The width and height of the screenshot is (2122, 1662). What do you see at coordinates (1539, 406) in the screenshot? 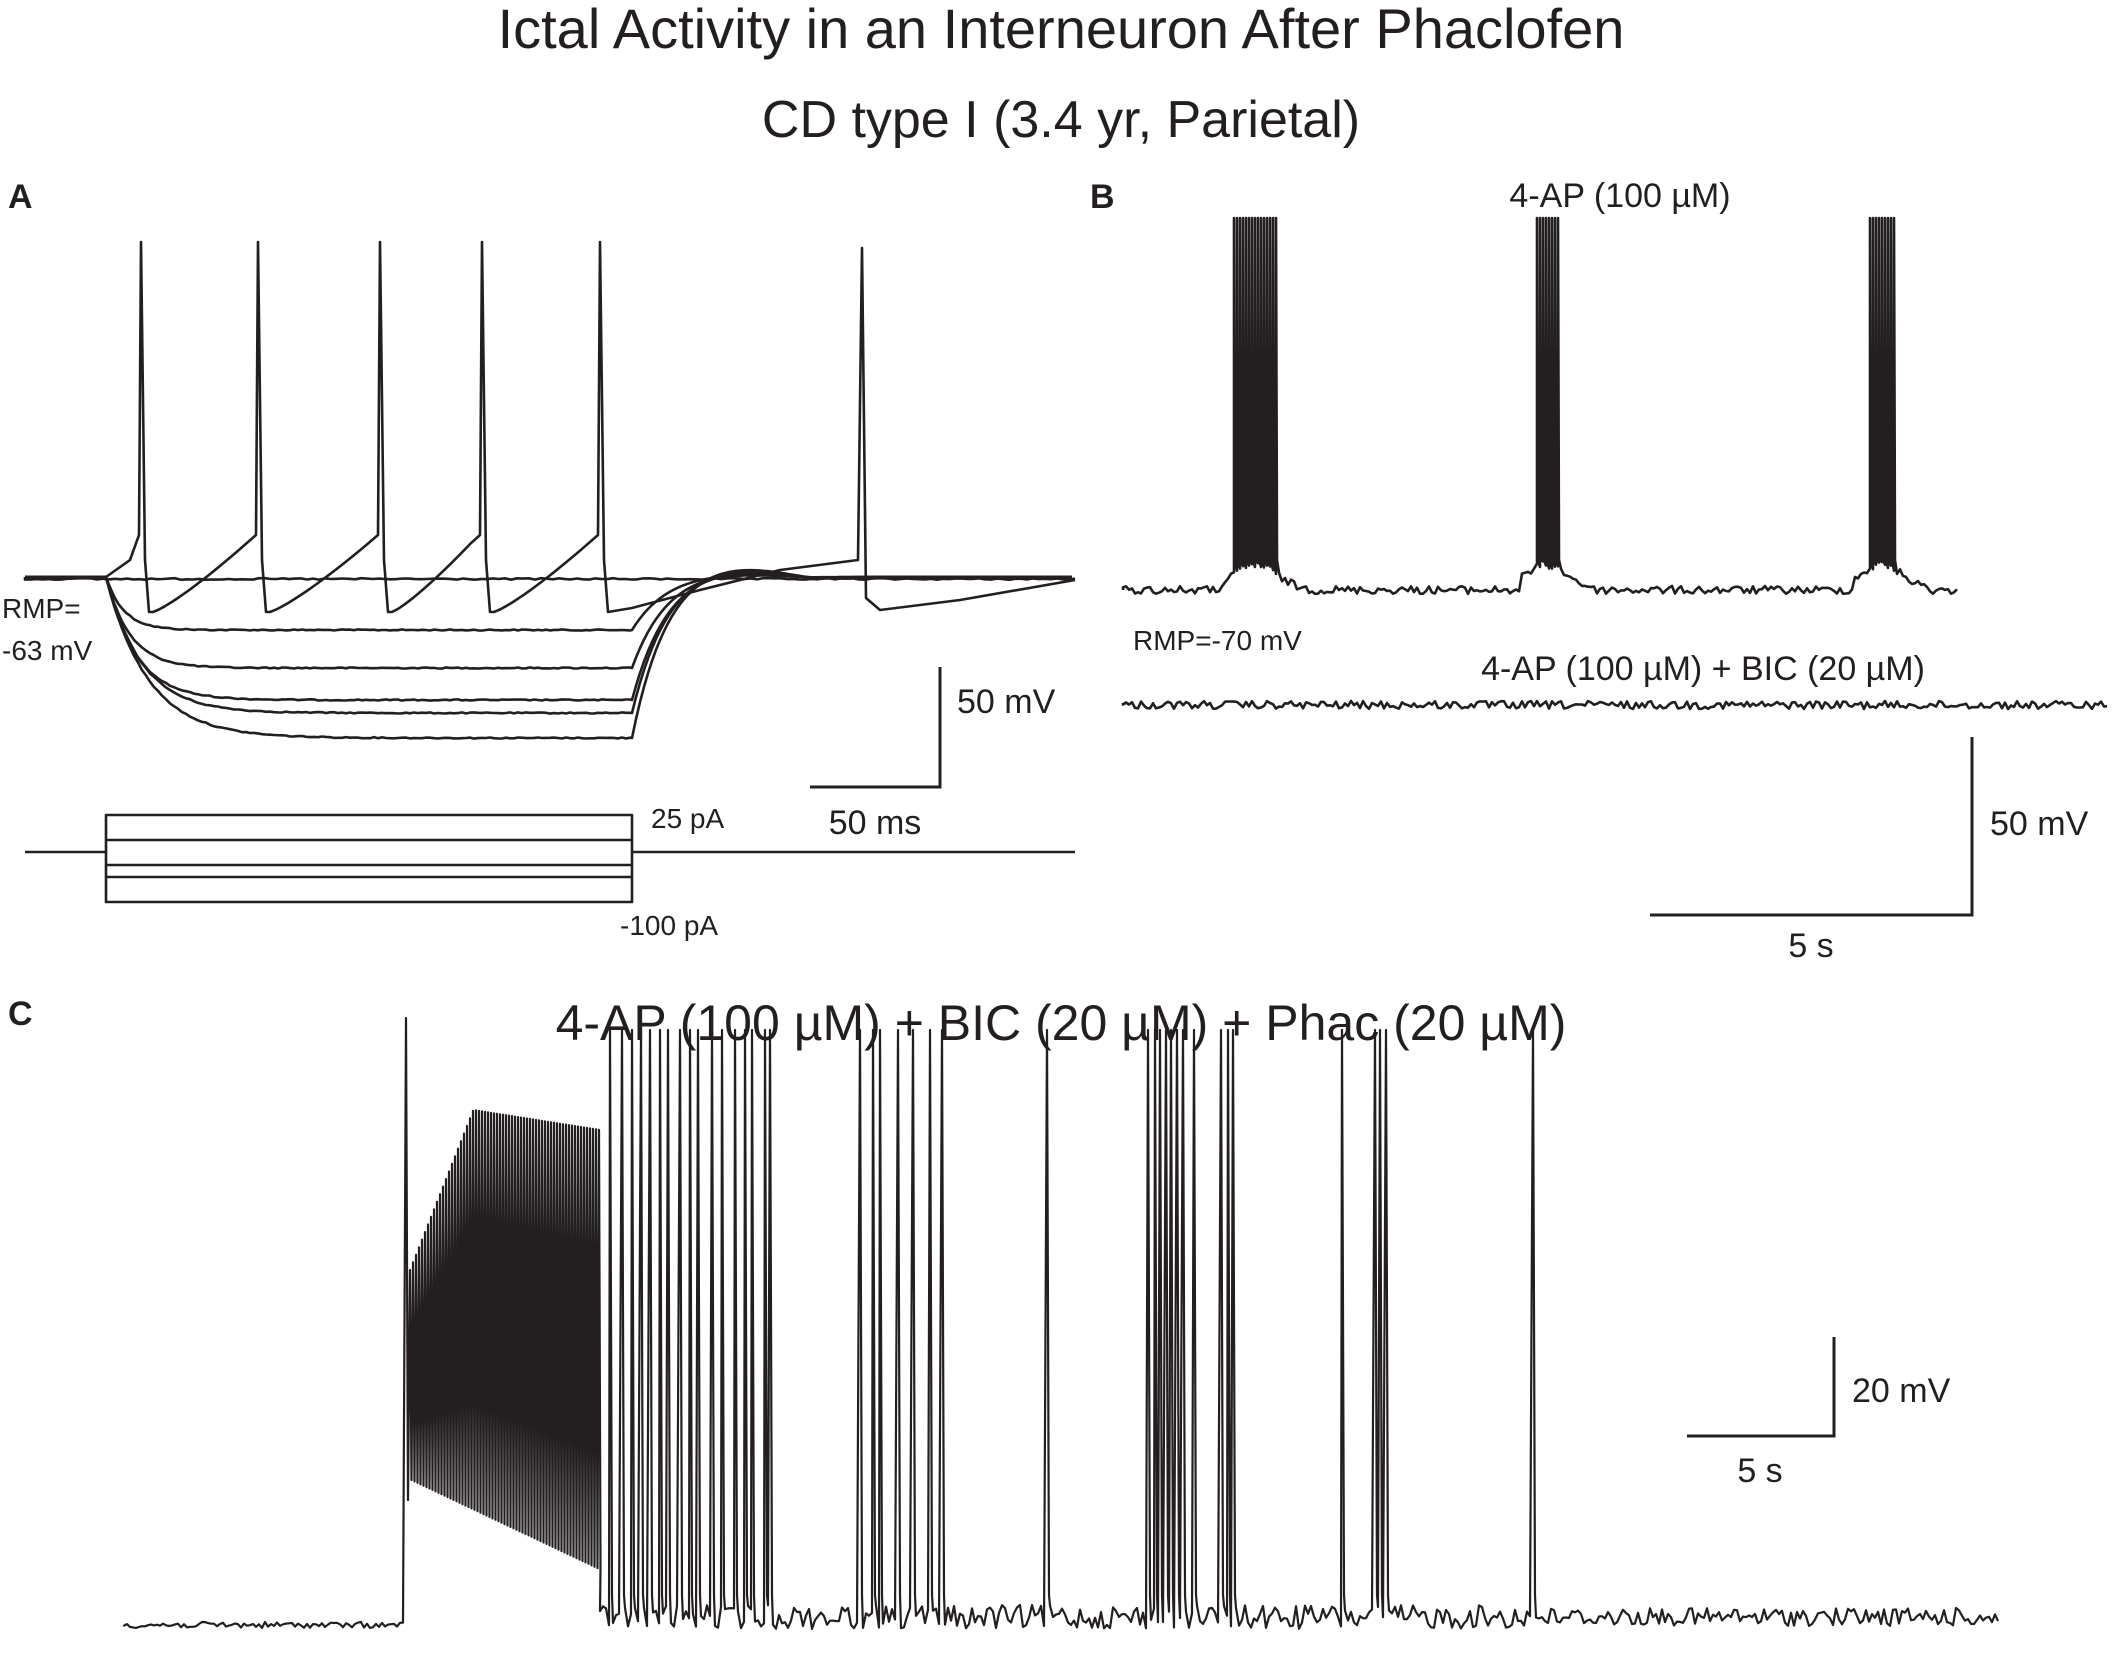
I see `panel-b-top-trace` at bounding box center [1539, 406].